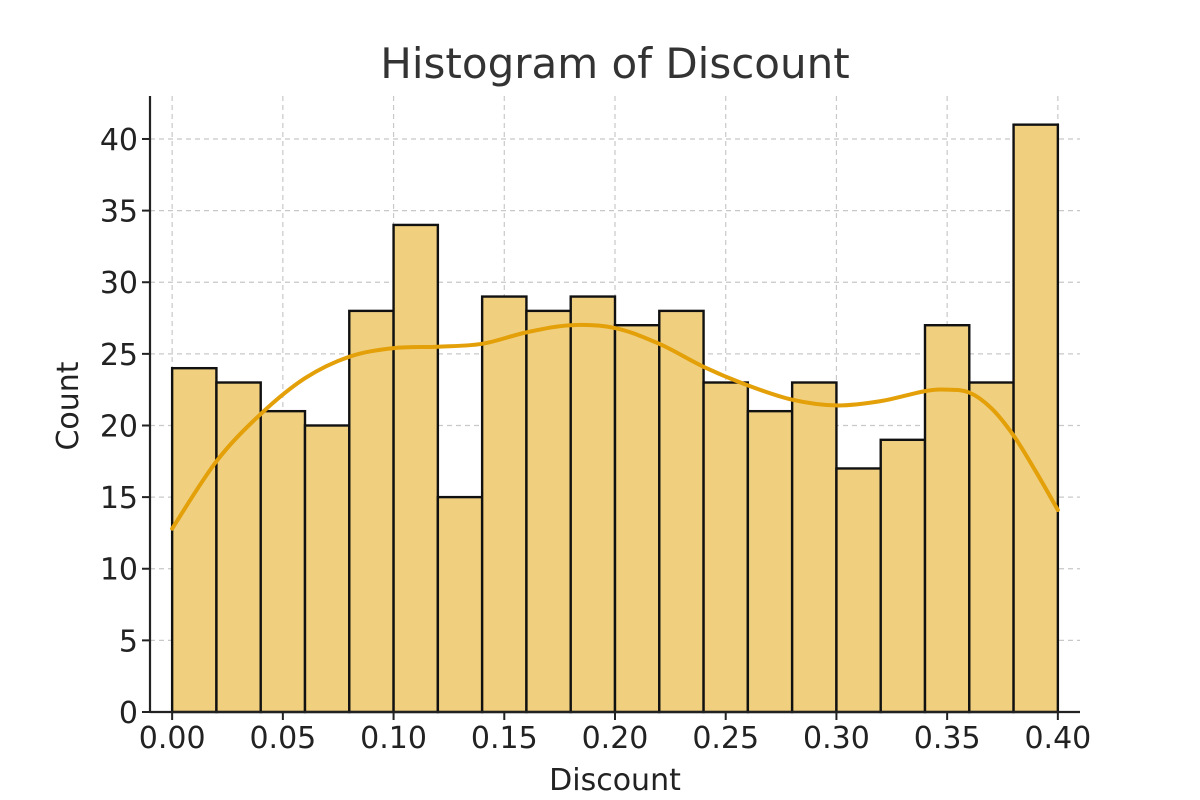 The image size is (1200, 800). Describe the element at coordinates (128, 713) in the screenshot. I see `y-tick-label-0: 0` at that location.